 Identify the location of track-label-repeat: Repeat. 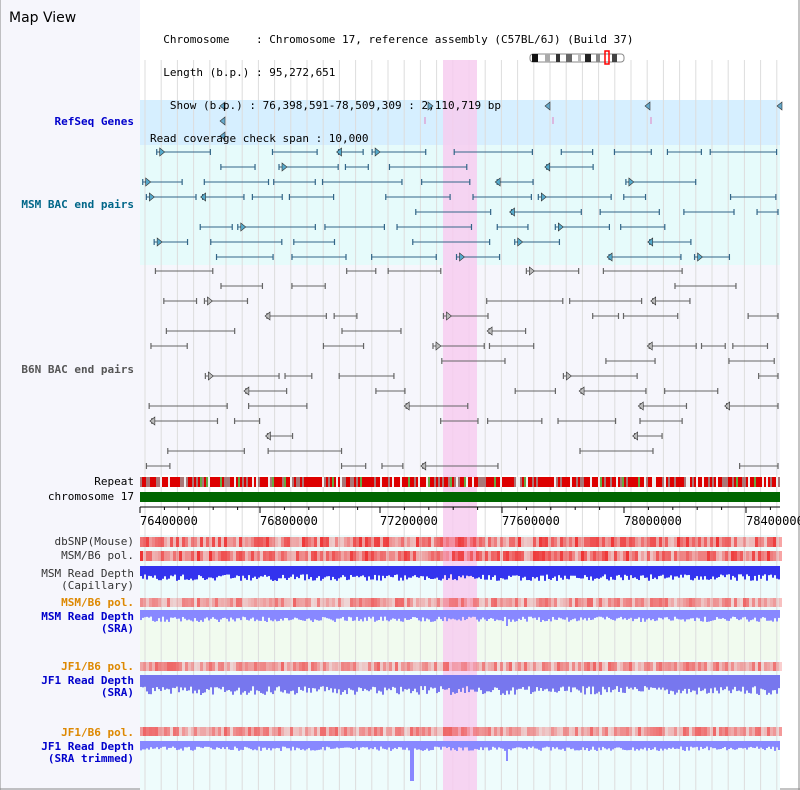
(114, 481).